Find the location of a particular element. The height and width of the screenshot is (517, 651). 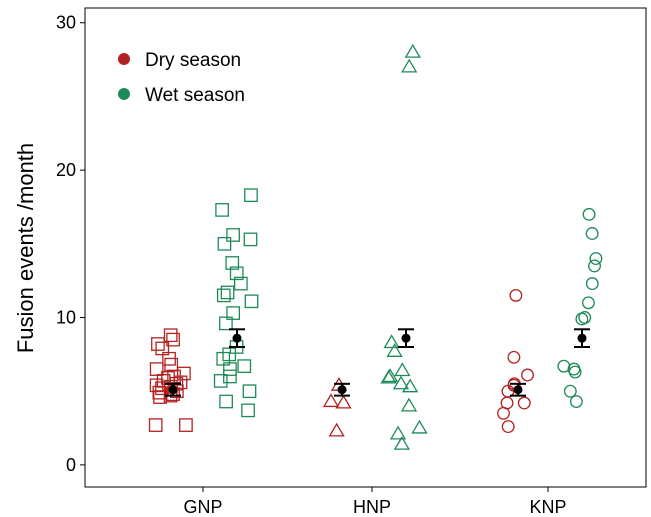

x-tick-label: KNP is located at coordinates (547, 507).